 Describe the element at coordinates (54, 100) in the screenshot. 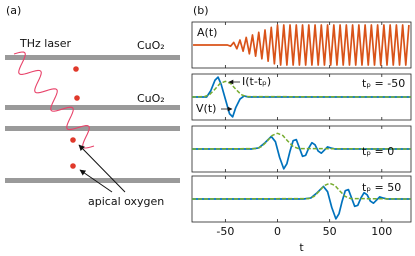

I see `laser-wave` at that location.